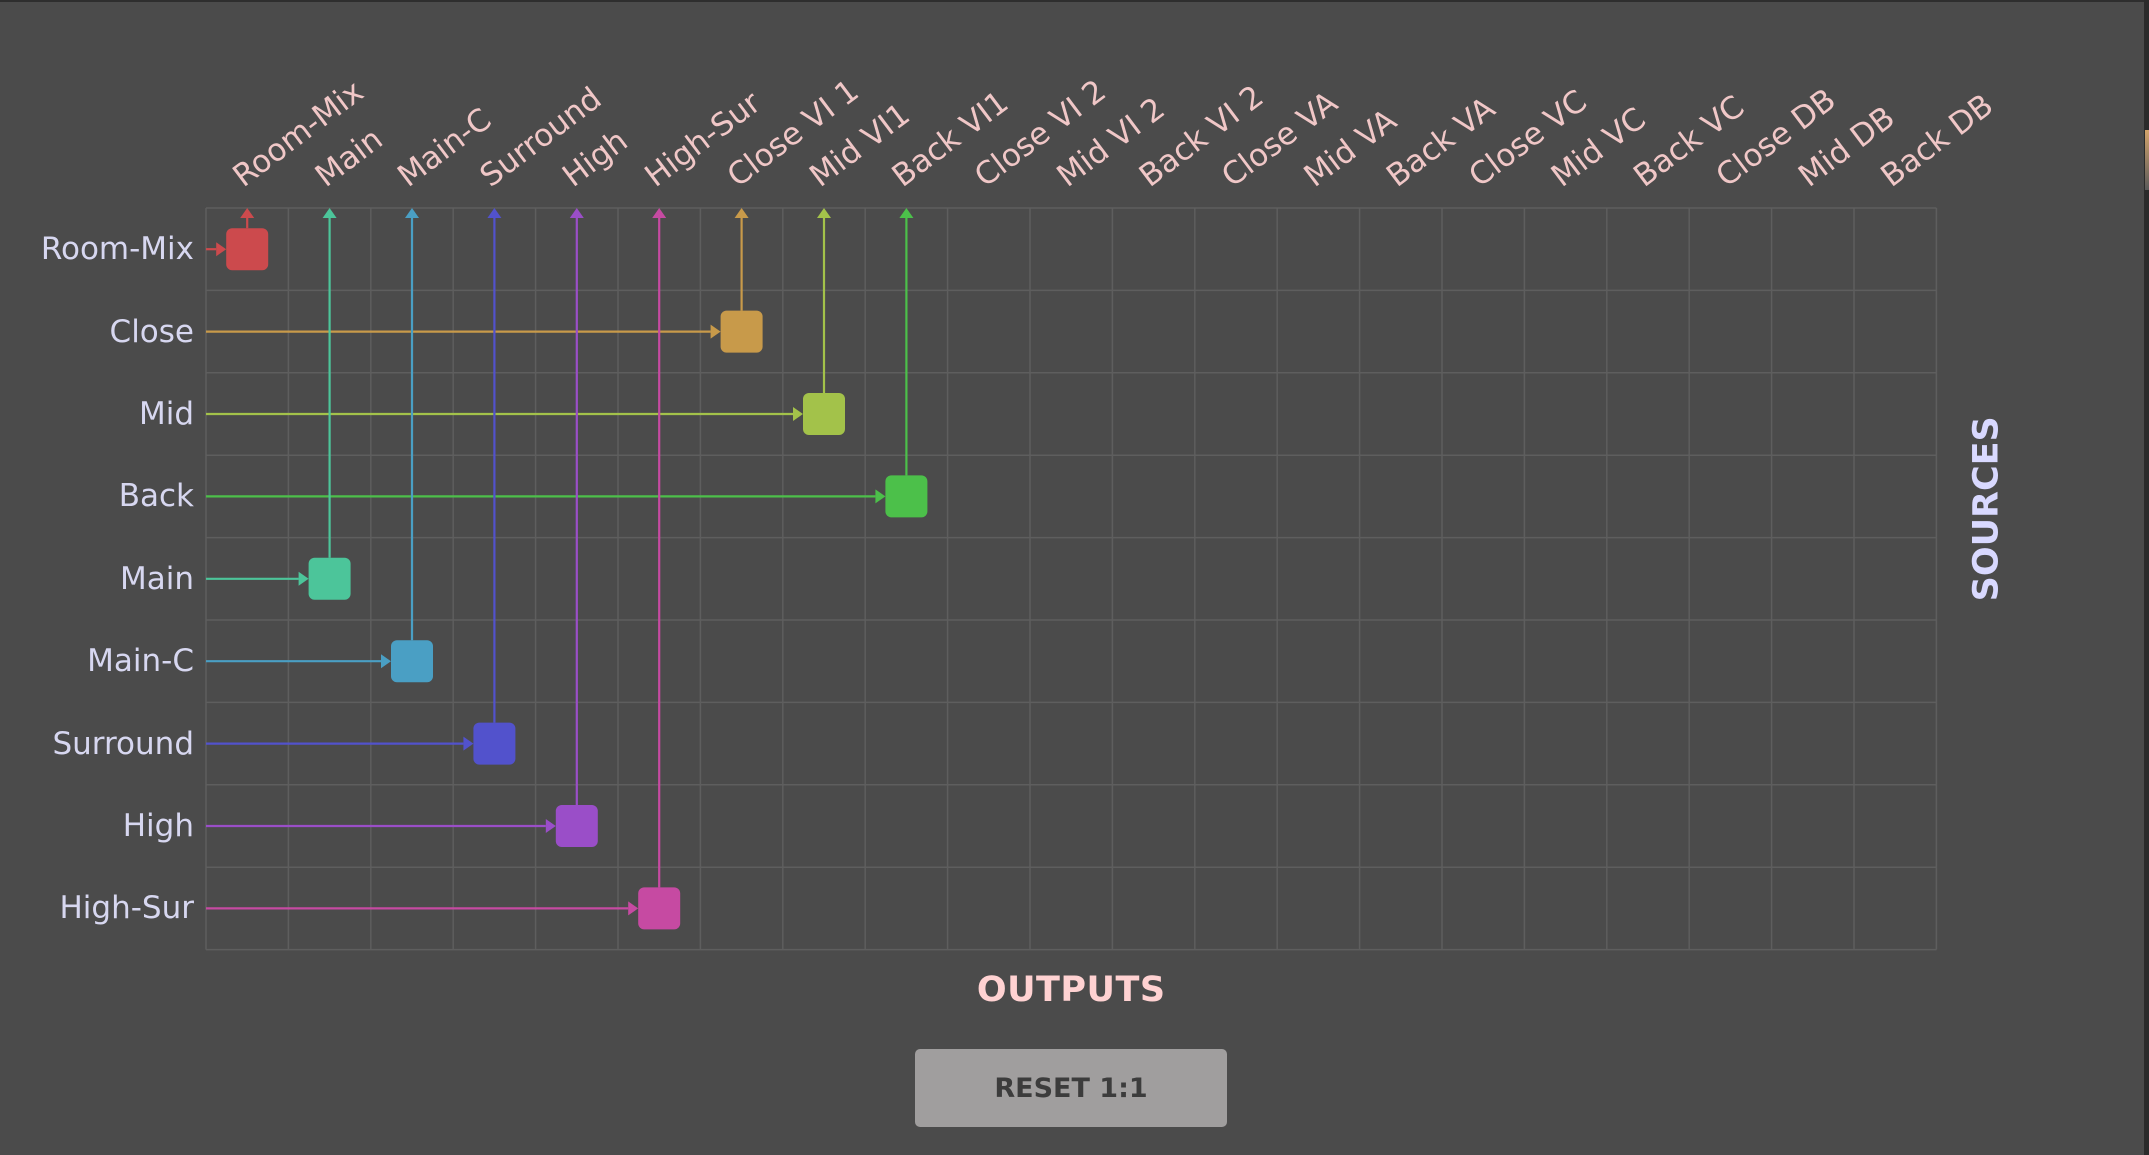  What do you see at coordinates (123, 743) in the screenshot?
I see `source-label: Surround` at bounding box center [123, 743].